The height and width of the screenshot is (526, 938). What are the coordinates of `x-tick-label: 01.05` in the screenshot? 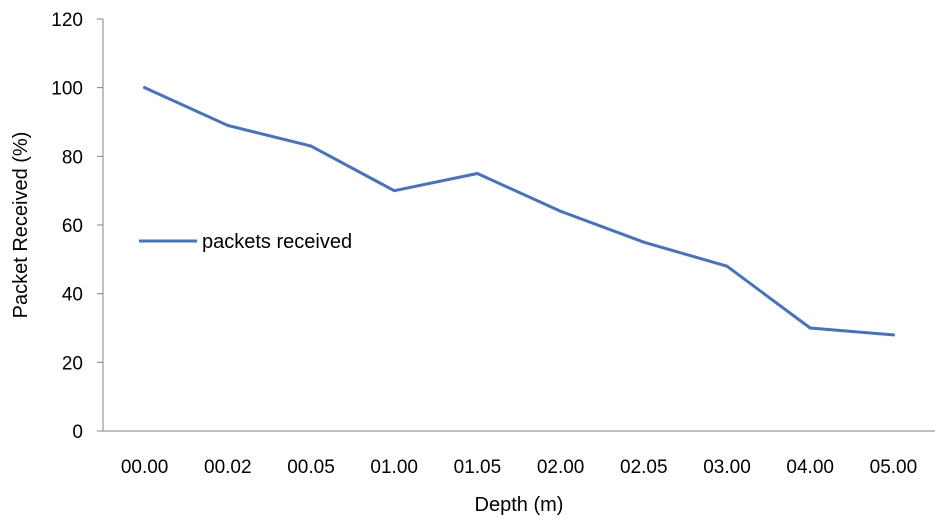 It's located at (478, 467).